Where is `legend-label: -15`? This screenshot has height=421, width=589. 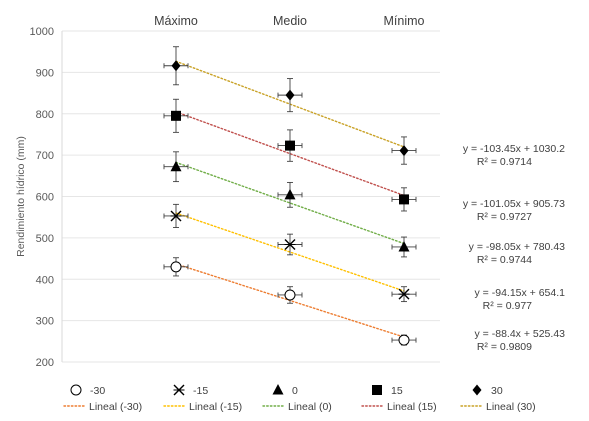 legend-label: -15 is located at coordinates (200, 391).